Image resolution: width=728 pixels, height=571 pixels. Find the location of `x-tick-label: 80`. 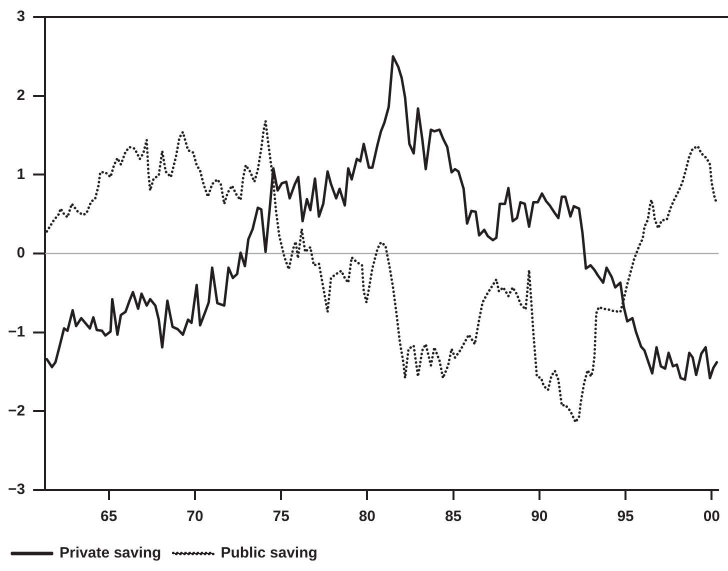

x-tick-label: 80 is located at coordinates (367, 517).